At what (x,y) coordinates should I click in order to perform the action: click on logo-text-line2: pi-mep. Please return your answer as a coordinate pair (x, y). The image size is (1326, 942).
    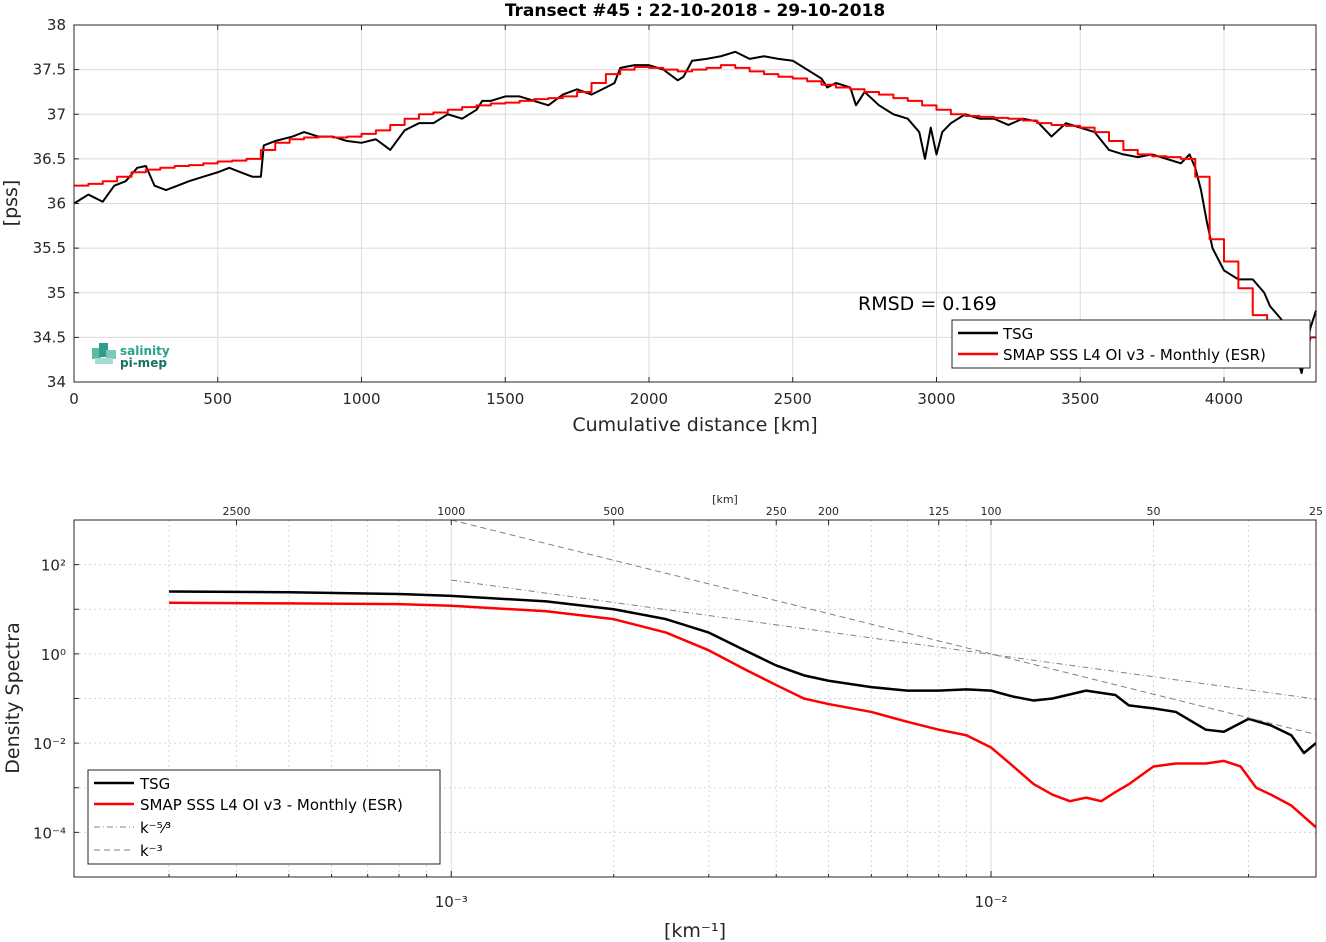
    Looking at the image, I should click on (143, 363).